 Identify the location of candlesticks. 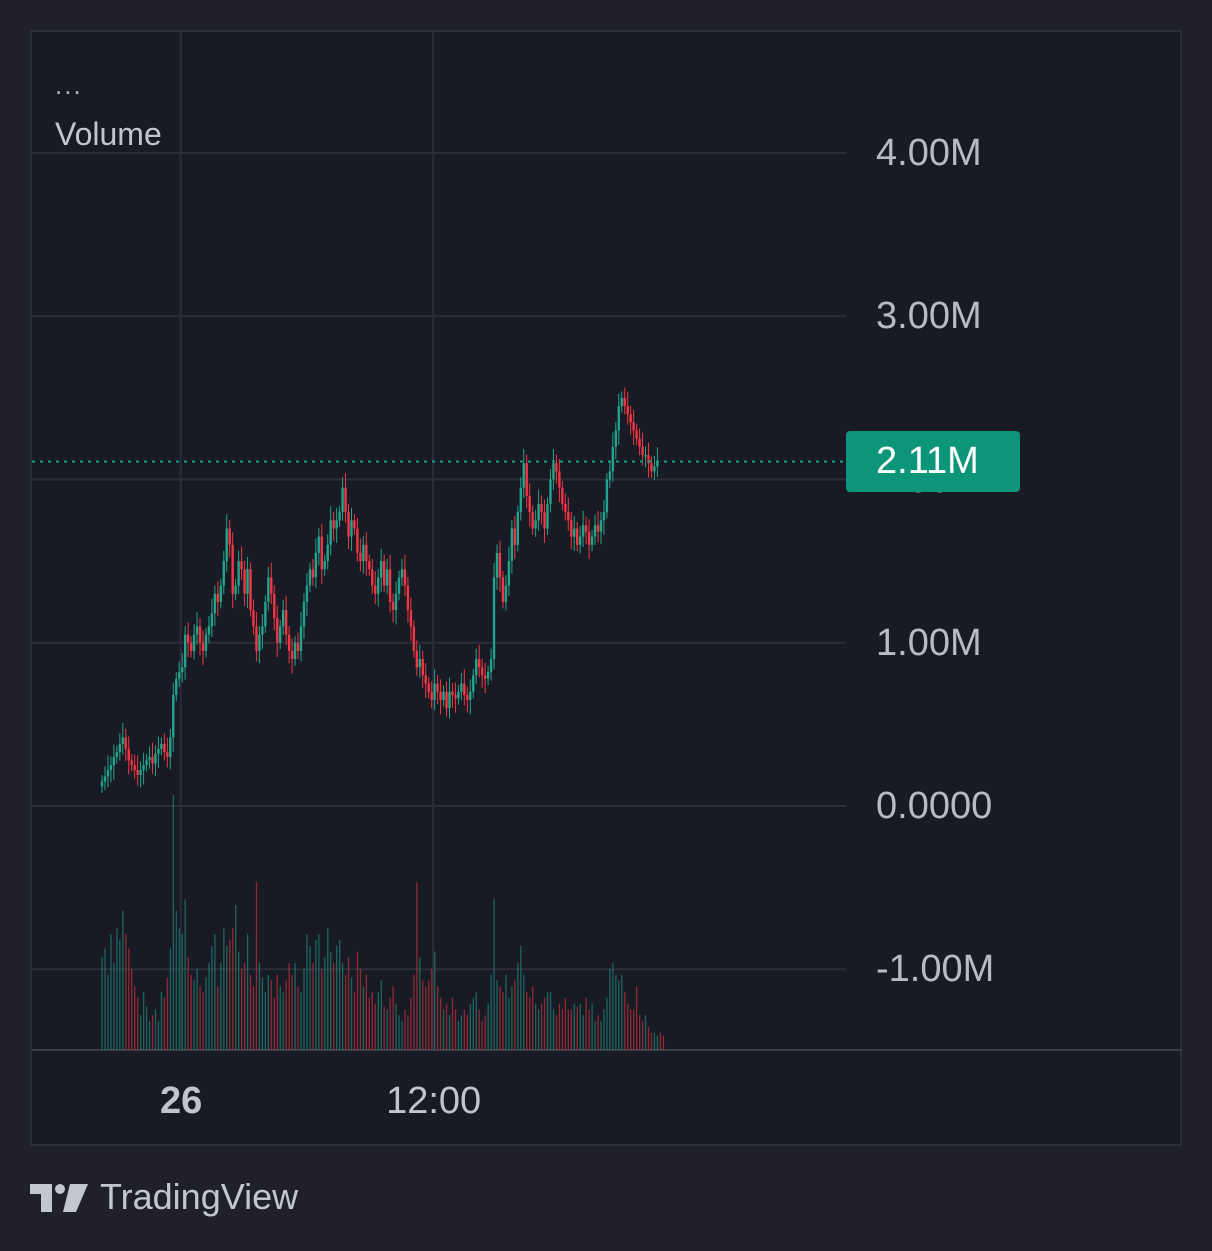
(379, 590).